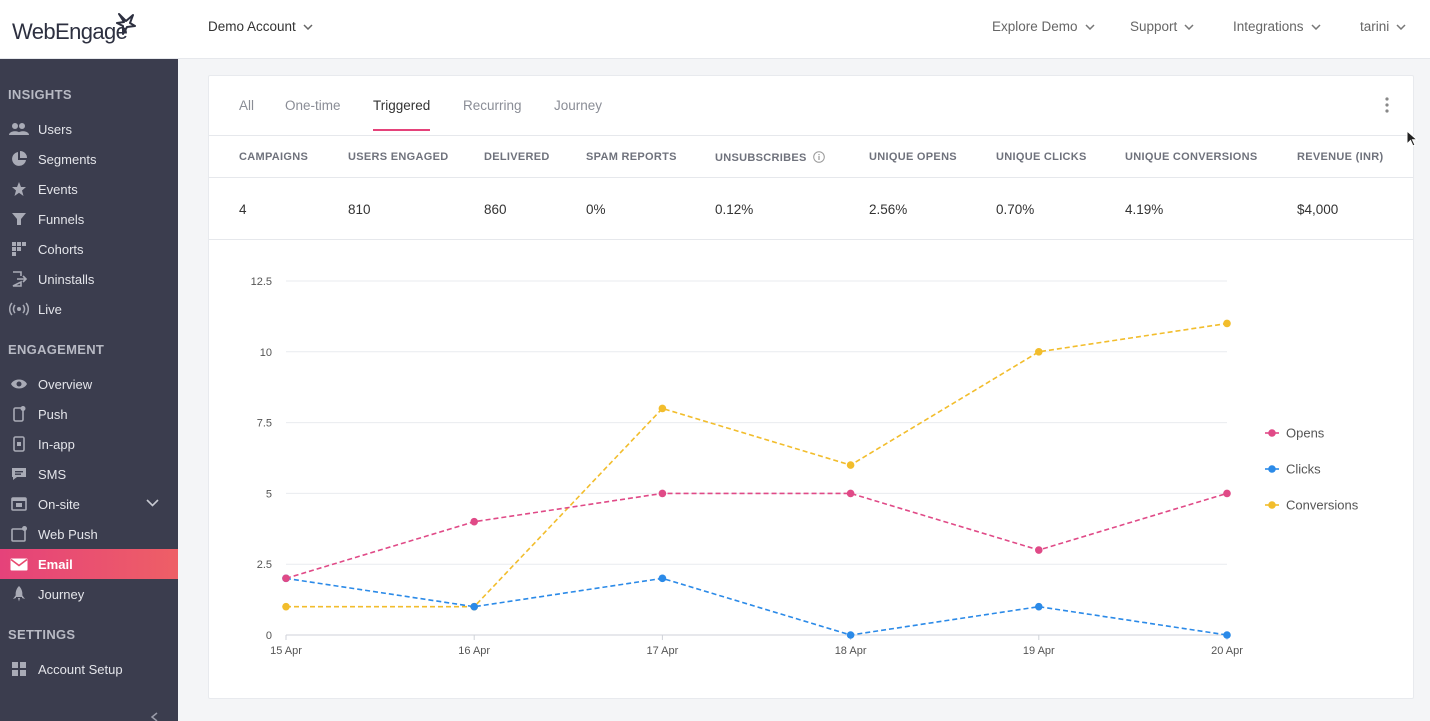  What do you see at coordinates (264, 424) in the screenshot?
I see `y-tick-label: 7.5` at bounding box center [264, 424].